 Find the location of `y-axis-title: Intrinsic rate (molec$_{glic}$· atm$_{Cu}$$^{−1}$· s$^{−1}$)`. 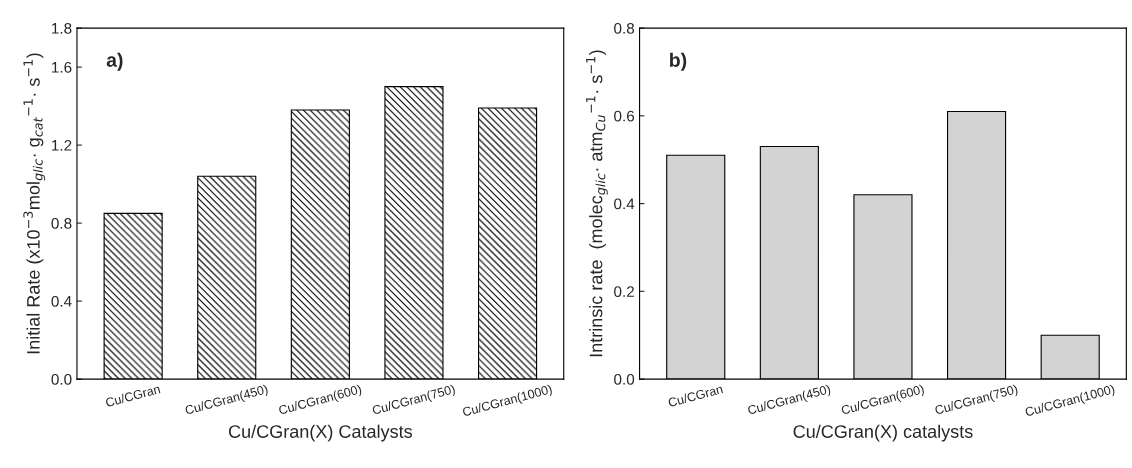

y-axis-title: Intrinsic rate (molec$_{glic}$· atm$_{Cu}$$^{−1}$· s$^{−1}$) is located at coordinates (597, 203).